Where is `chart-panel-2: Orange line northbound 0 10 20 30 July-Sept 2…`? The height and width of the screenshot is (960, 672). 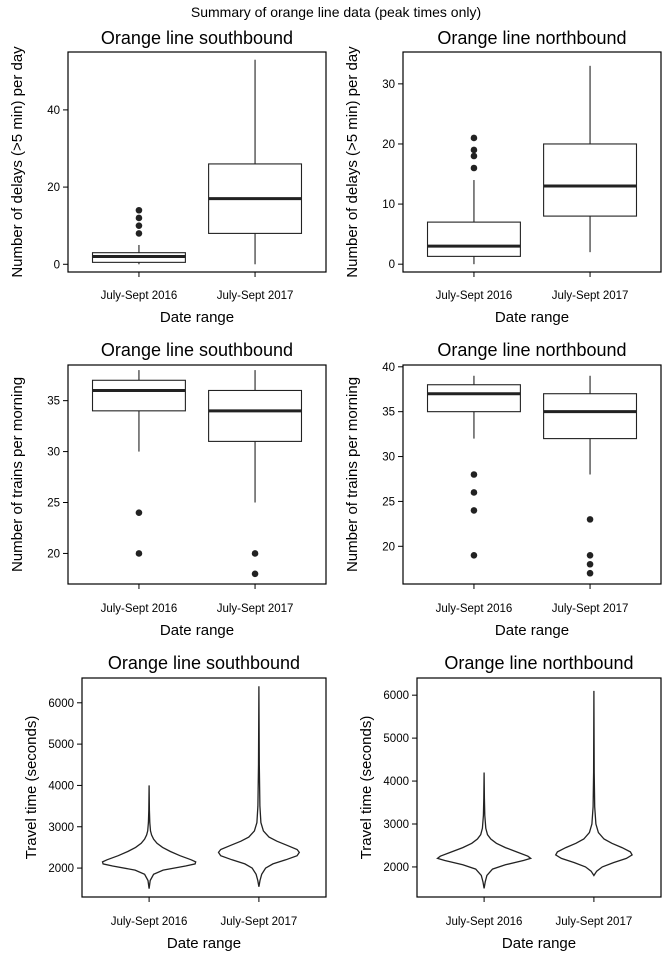 chart-panel-2: Orange line northbound 0 10 20 30 July-Sept 2… is located at coordinates (503, 177).